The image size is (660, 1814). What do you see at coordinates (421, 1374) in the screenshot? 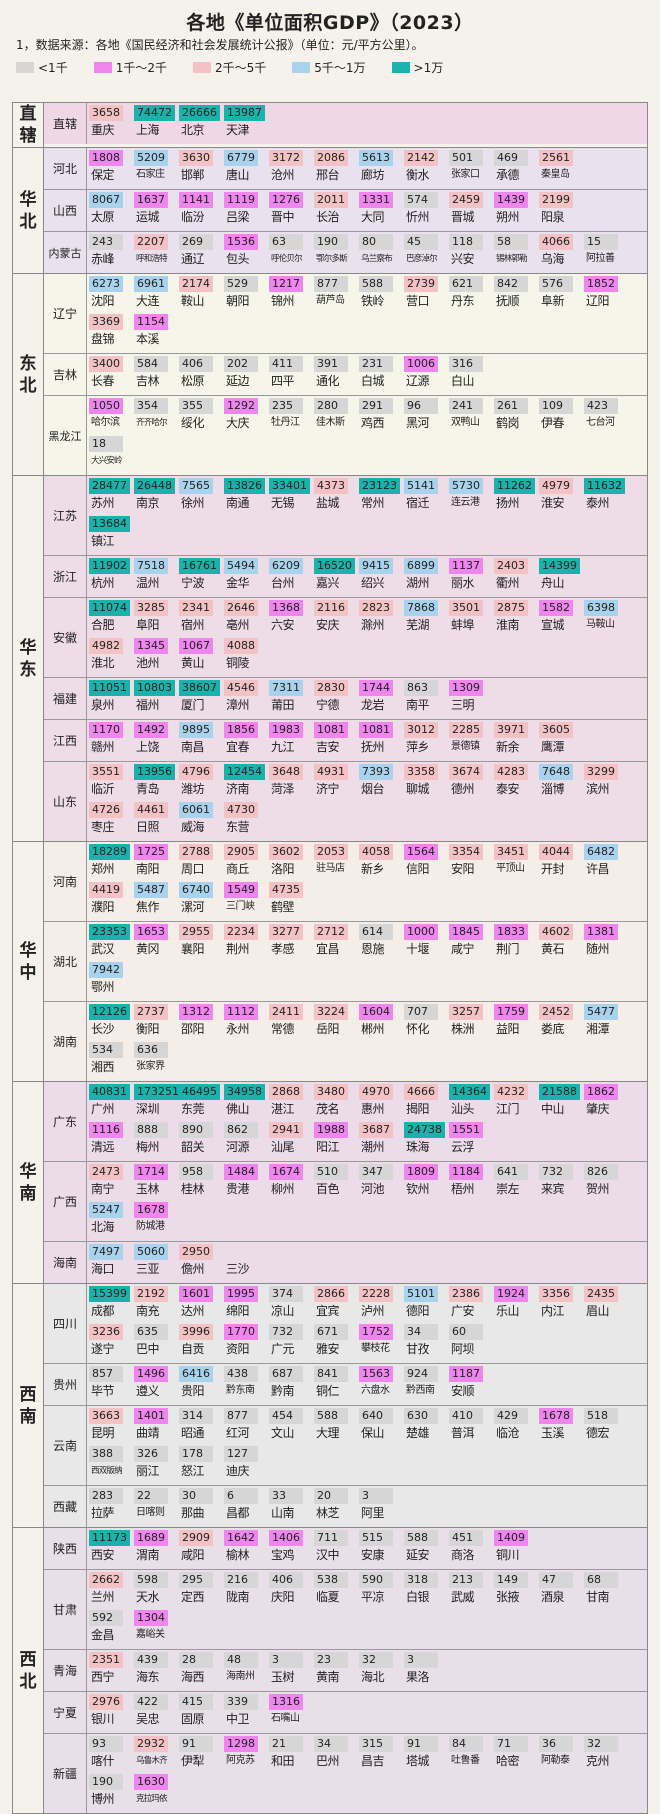
I see `gdp-value: 924` at bounding box center [421, 1374].